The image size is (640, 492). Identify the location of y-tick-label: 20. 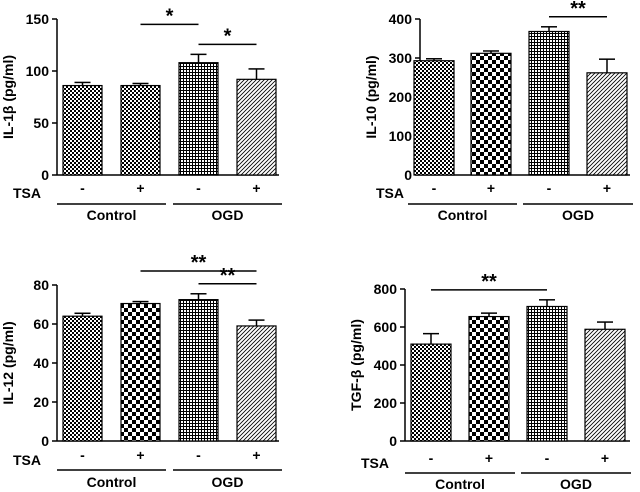
(41, 402).